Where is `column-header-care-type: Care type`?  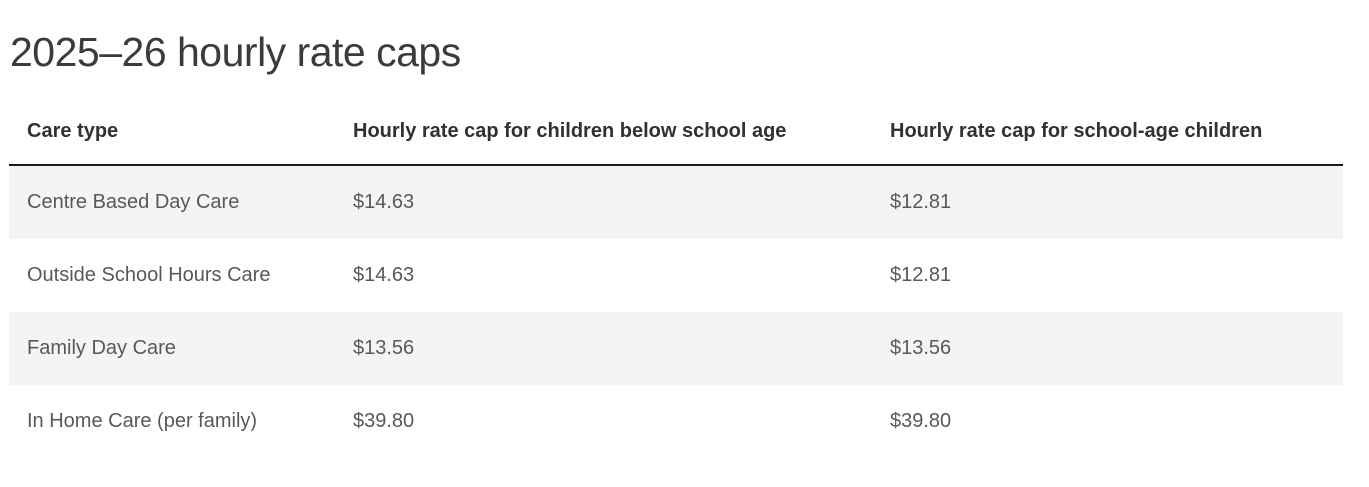
column-header-care-type: Care type is located at coordinates (172, 138).